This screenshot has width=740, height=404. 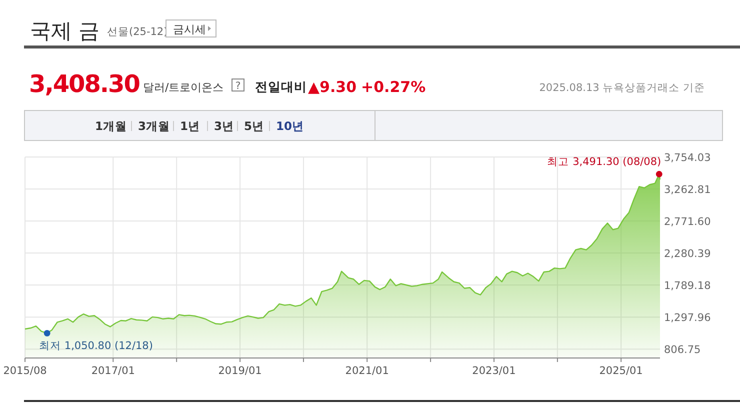 I want to click on x-tick-label: 2023/01, so click(x=494, y=371).